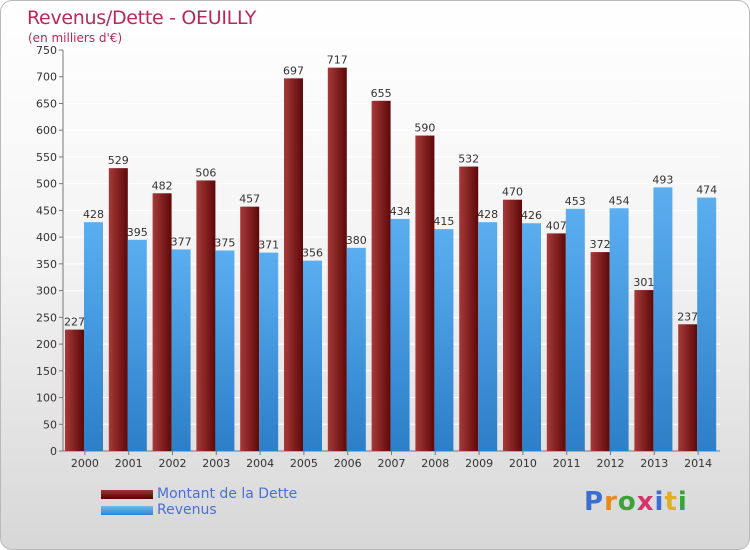 The height and width of the screenshot is (550, 750). Describe the element at coordinates (216, 463) in the screenshot. I see `x-tick-label-2003: 2003` at that location.